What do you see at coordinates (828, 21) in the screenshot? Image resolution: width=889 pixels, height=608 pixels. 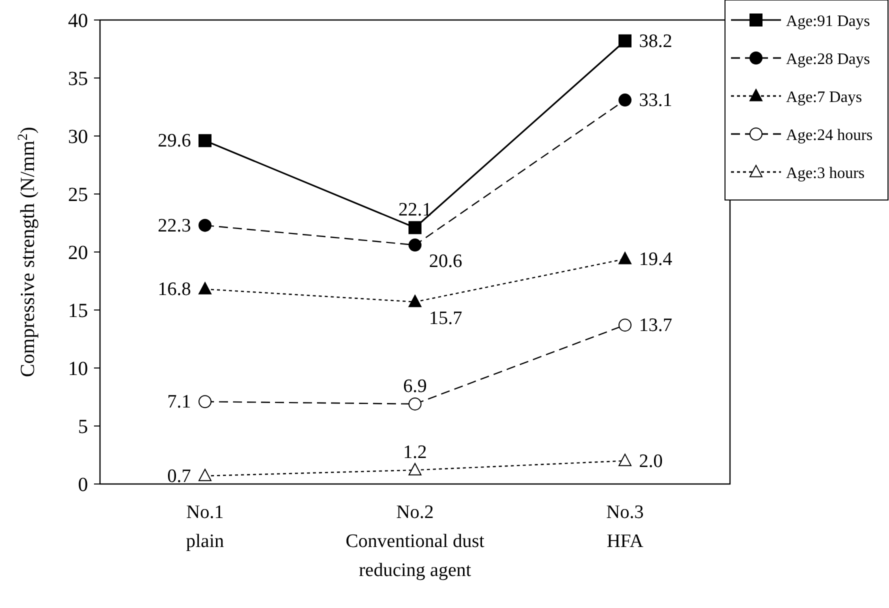 I see `legend-label: Age:91 Days` at bounding box center [828, 21].